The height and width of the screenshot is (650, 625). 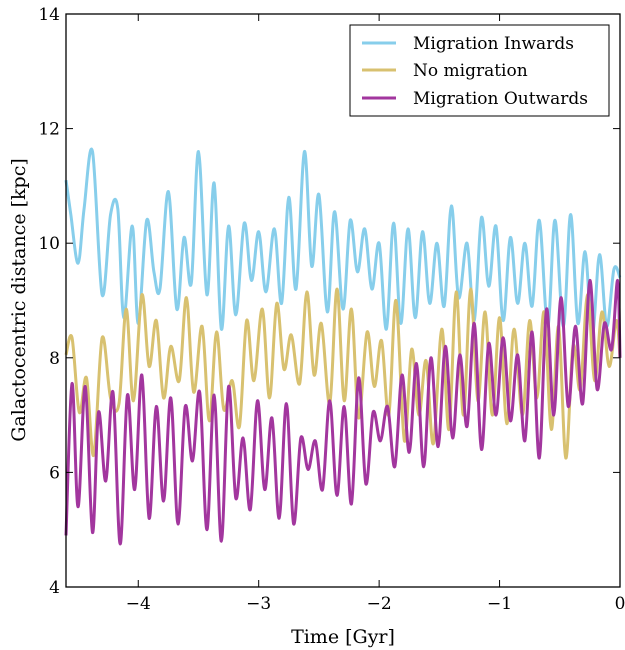 I want to click on x-tick-label: 0, so click(x=620, y=604).